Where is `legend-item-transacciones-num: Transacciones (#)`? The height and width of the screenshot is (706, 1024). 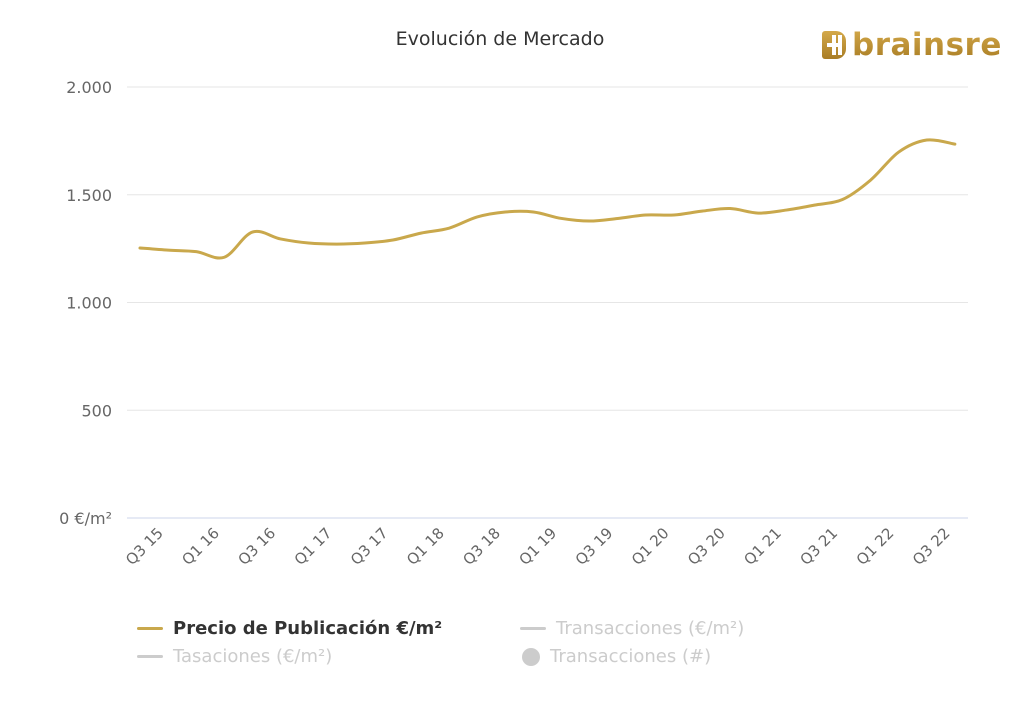
legend-item-transacciones-num: Transacciones (#) is located at coordinates (616, 656).